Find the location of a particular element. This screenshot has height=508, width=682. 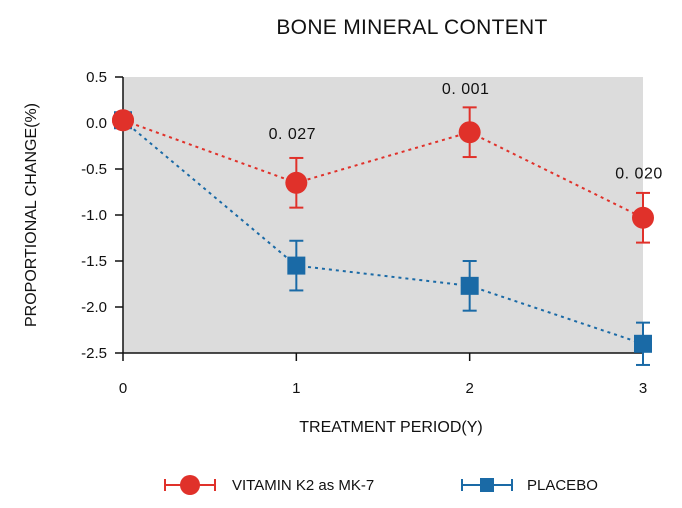

x-tick-label: 0 is located at coordinates (123, 388).